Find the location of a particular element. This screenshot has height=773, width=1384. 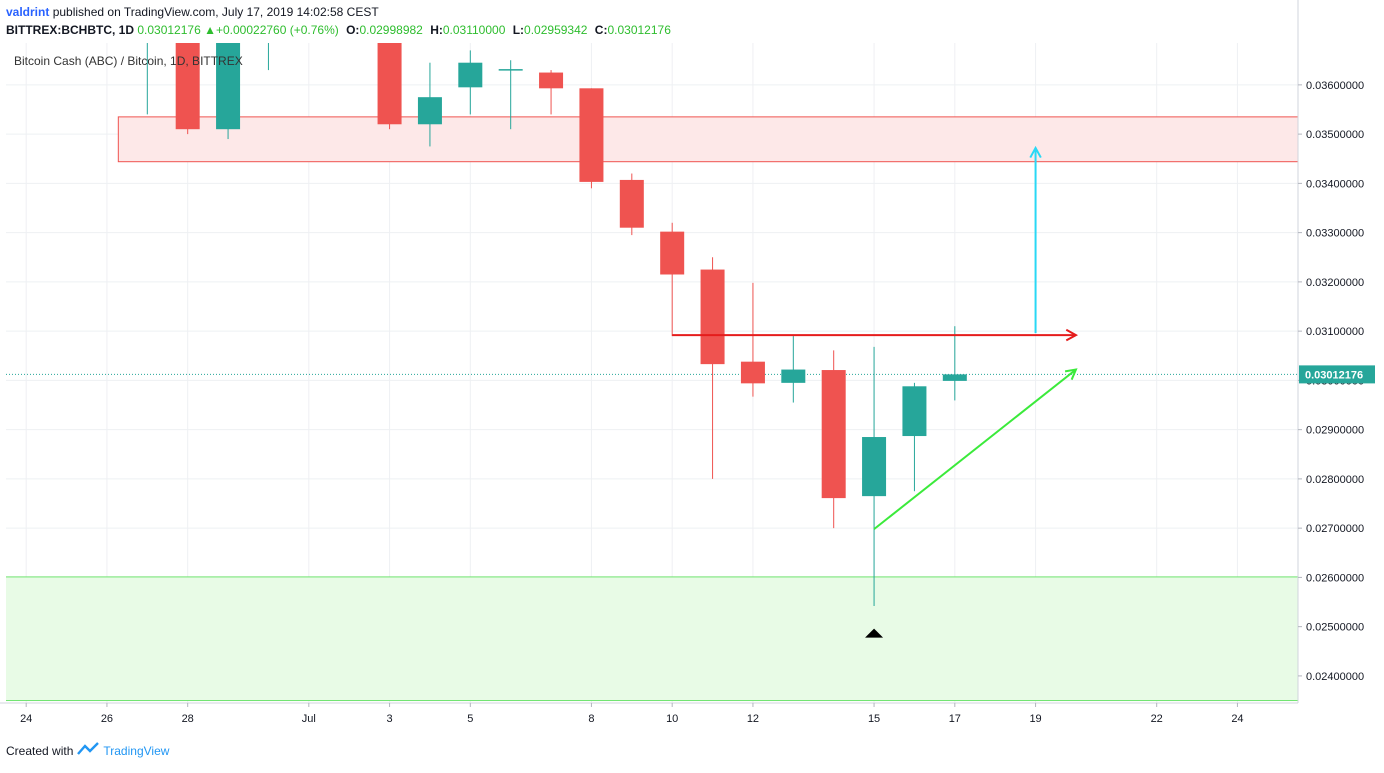

price-tick-label: 0.03100000 is located at coordinates (1335, 332).